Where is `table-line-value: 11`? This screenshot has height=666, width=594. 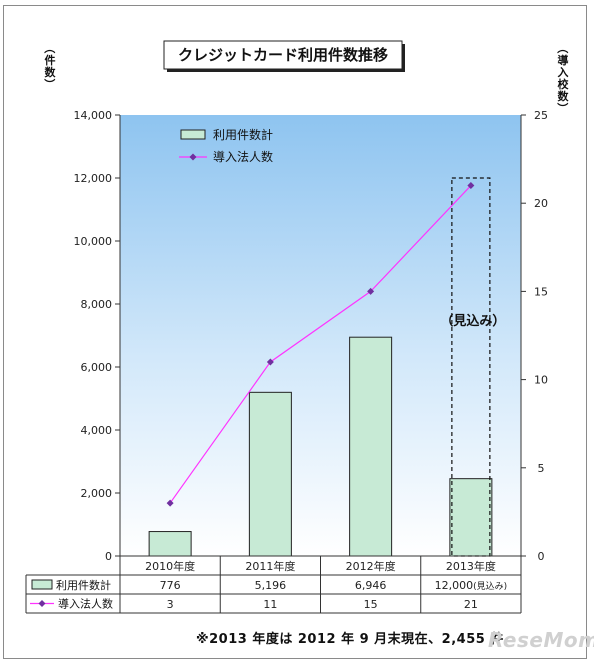 table-line-value: 11 is located at coordinates (270, 604).